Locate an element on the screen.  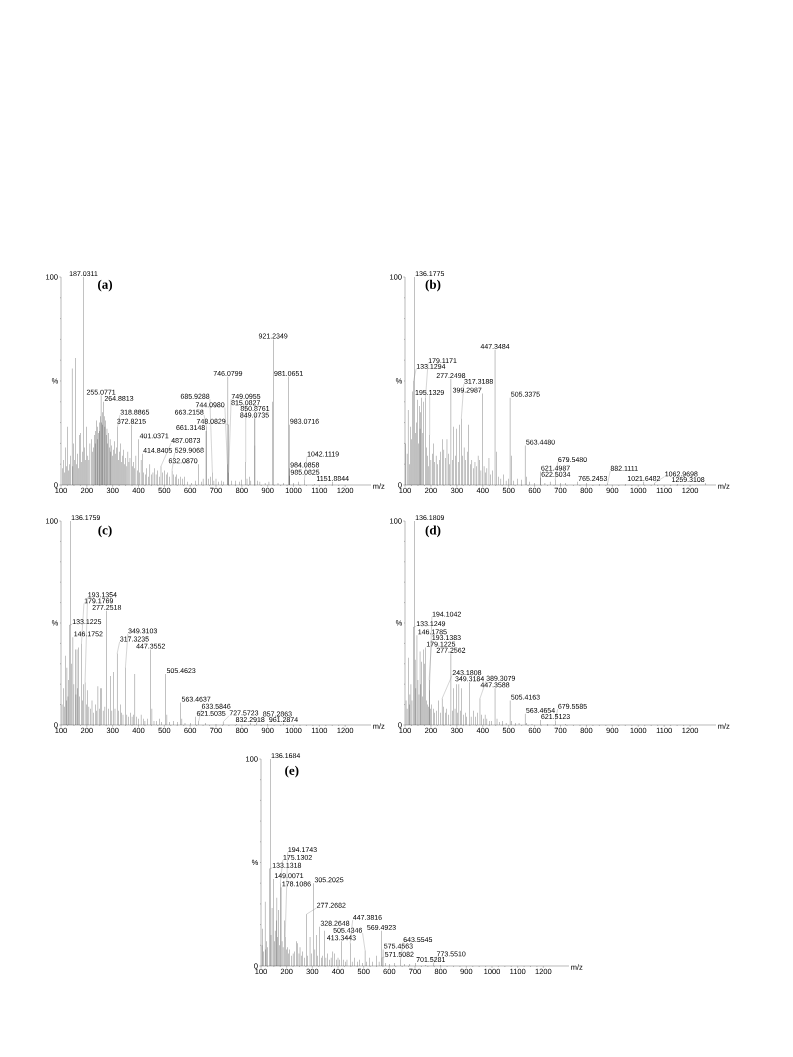
chart-title: (b) is located at coordinates (433, 285).